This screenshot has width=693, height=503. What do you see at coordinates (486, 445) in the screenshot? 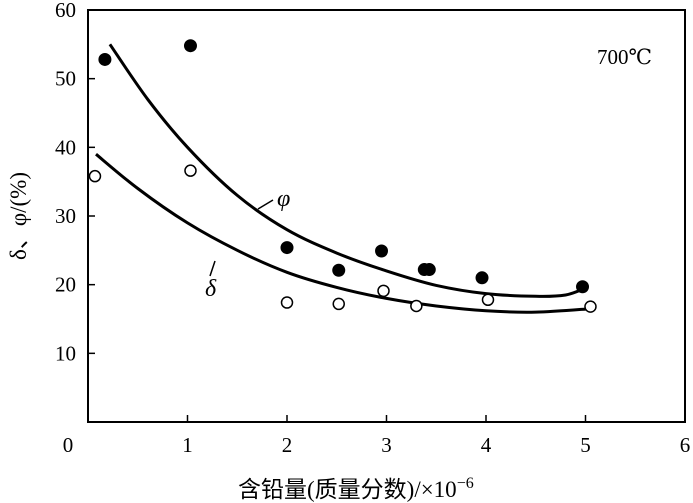
I see `x-tick-label: 4` at bounding box center [486, 445].